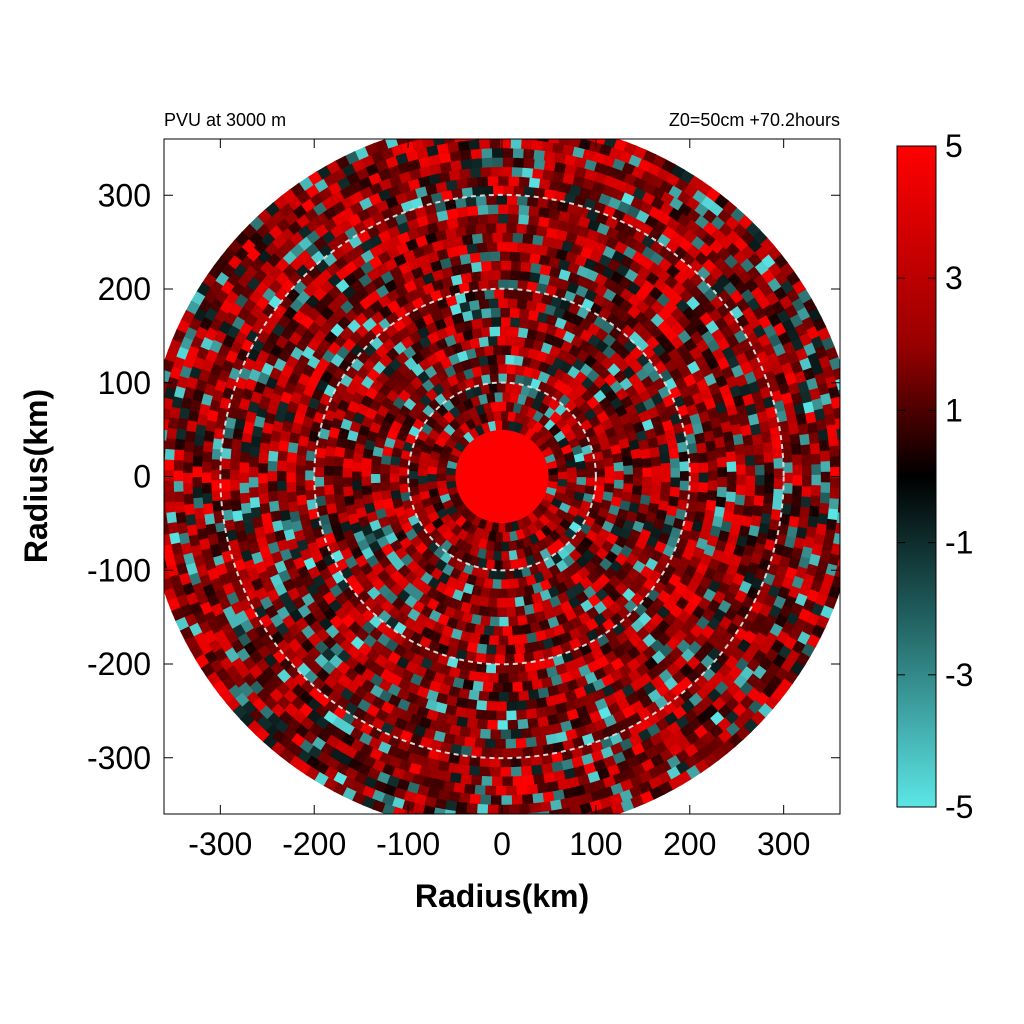  Describe the element at coordinates (119, 570) in the screenshot. I see `y-tick-label: -100` at that location.